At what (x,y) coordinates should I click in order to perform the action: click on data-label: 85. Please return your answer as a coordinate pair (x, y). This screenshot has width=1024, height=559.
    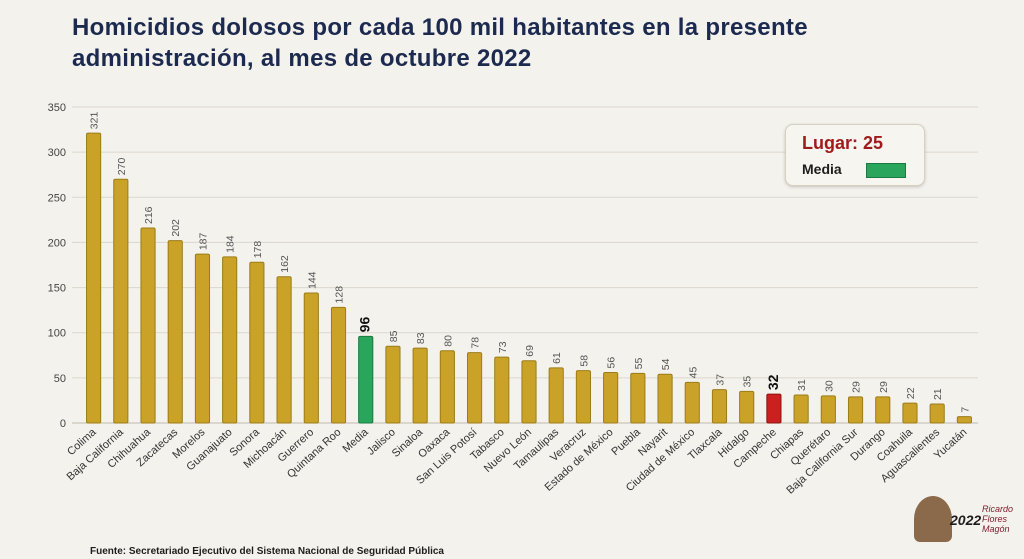
    Looking at the image, I should click on (394, 336).